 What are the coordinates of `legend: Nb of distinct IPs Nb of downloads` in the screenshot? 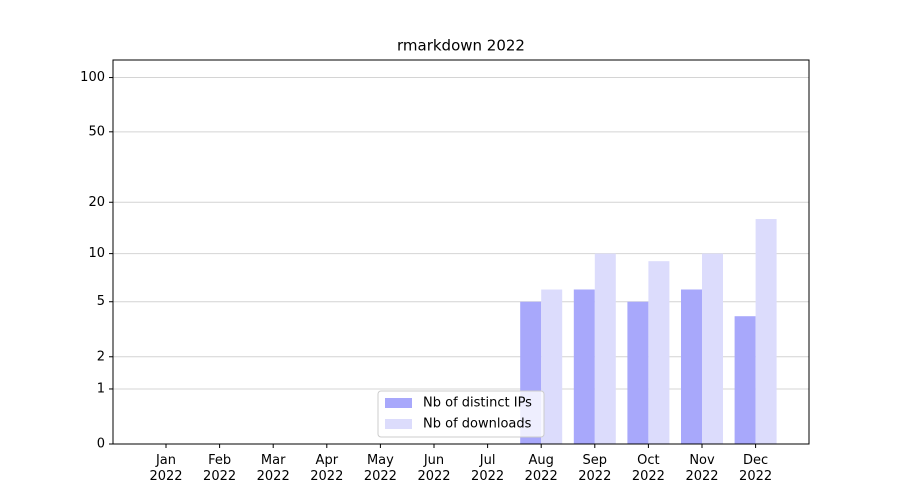 It's located at (461, 414).